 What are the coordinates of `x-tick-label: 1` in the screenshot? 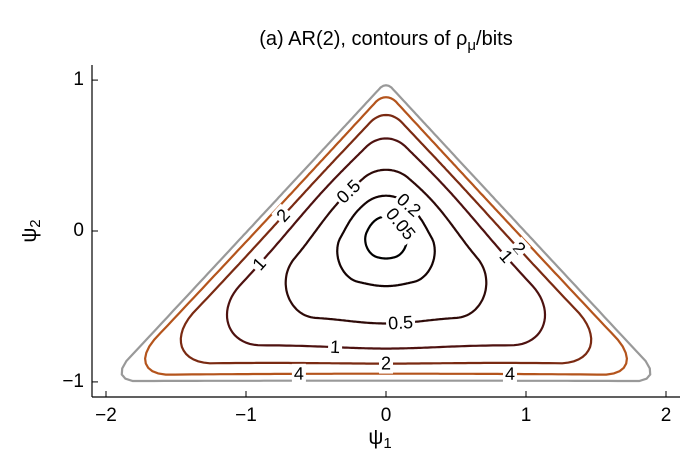 It's located at (526, 415).